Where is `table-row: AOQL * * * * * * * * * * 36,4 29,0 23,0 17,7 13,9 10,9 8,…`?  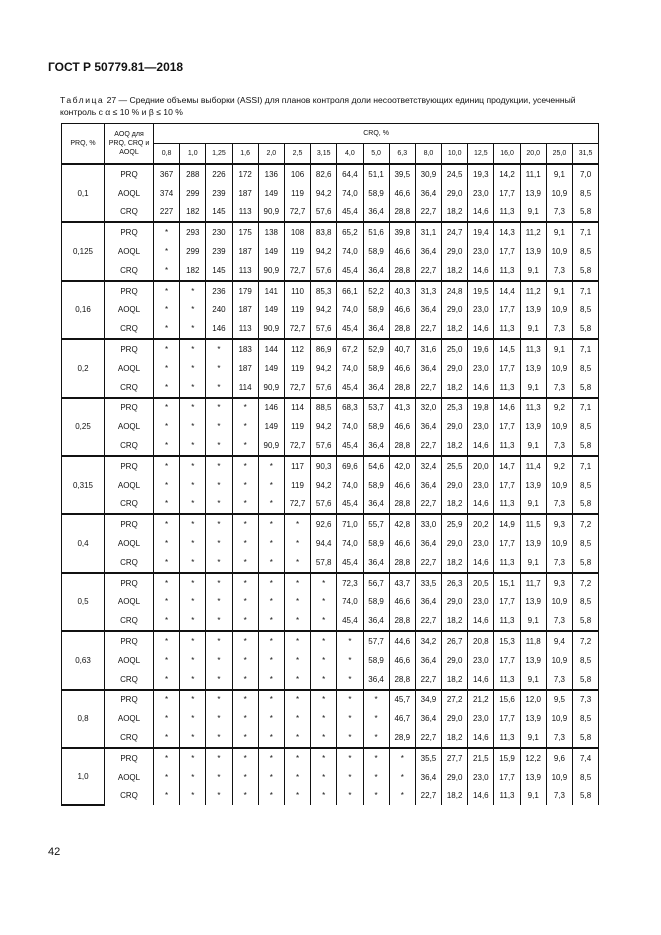 table-row: AOQL * * * * * * * * * * 36,4 29,0 23,0 17,7 13,9 10,9 8,… is located at coordinates (331, 777).